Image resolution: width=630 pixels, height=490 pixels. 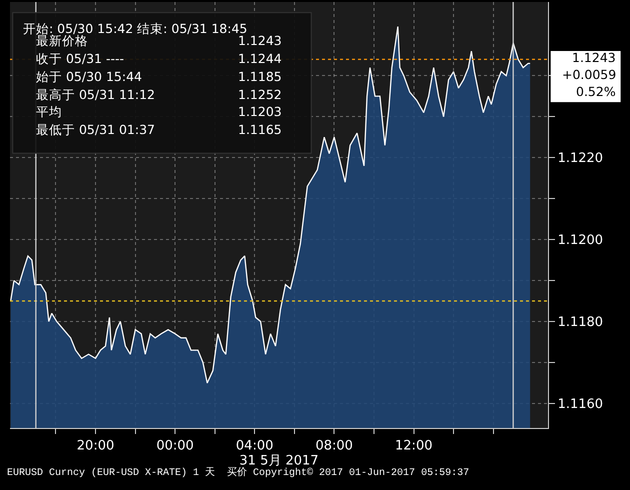 What do you see at coordinates (175, 446) in the screenshot?
I see `x-tick-label: 00:00` at bounding box center [175, 446].